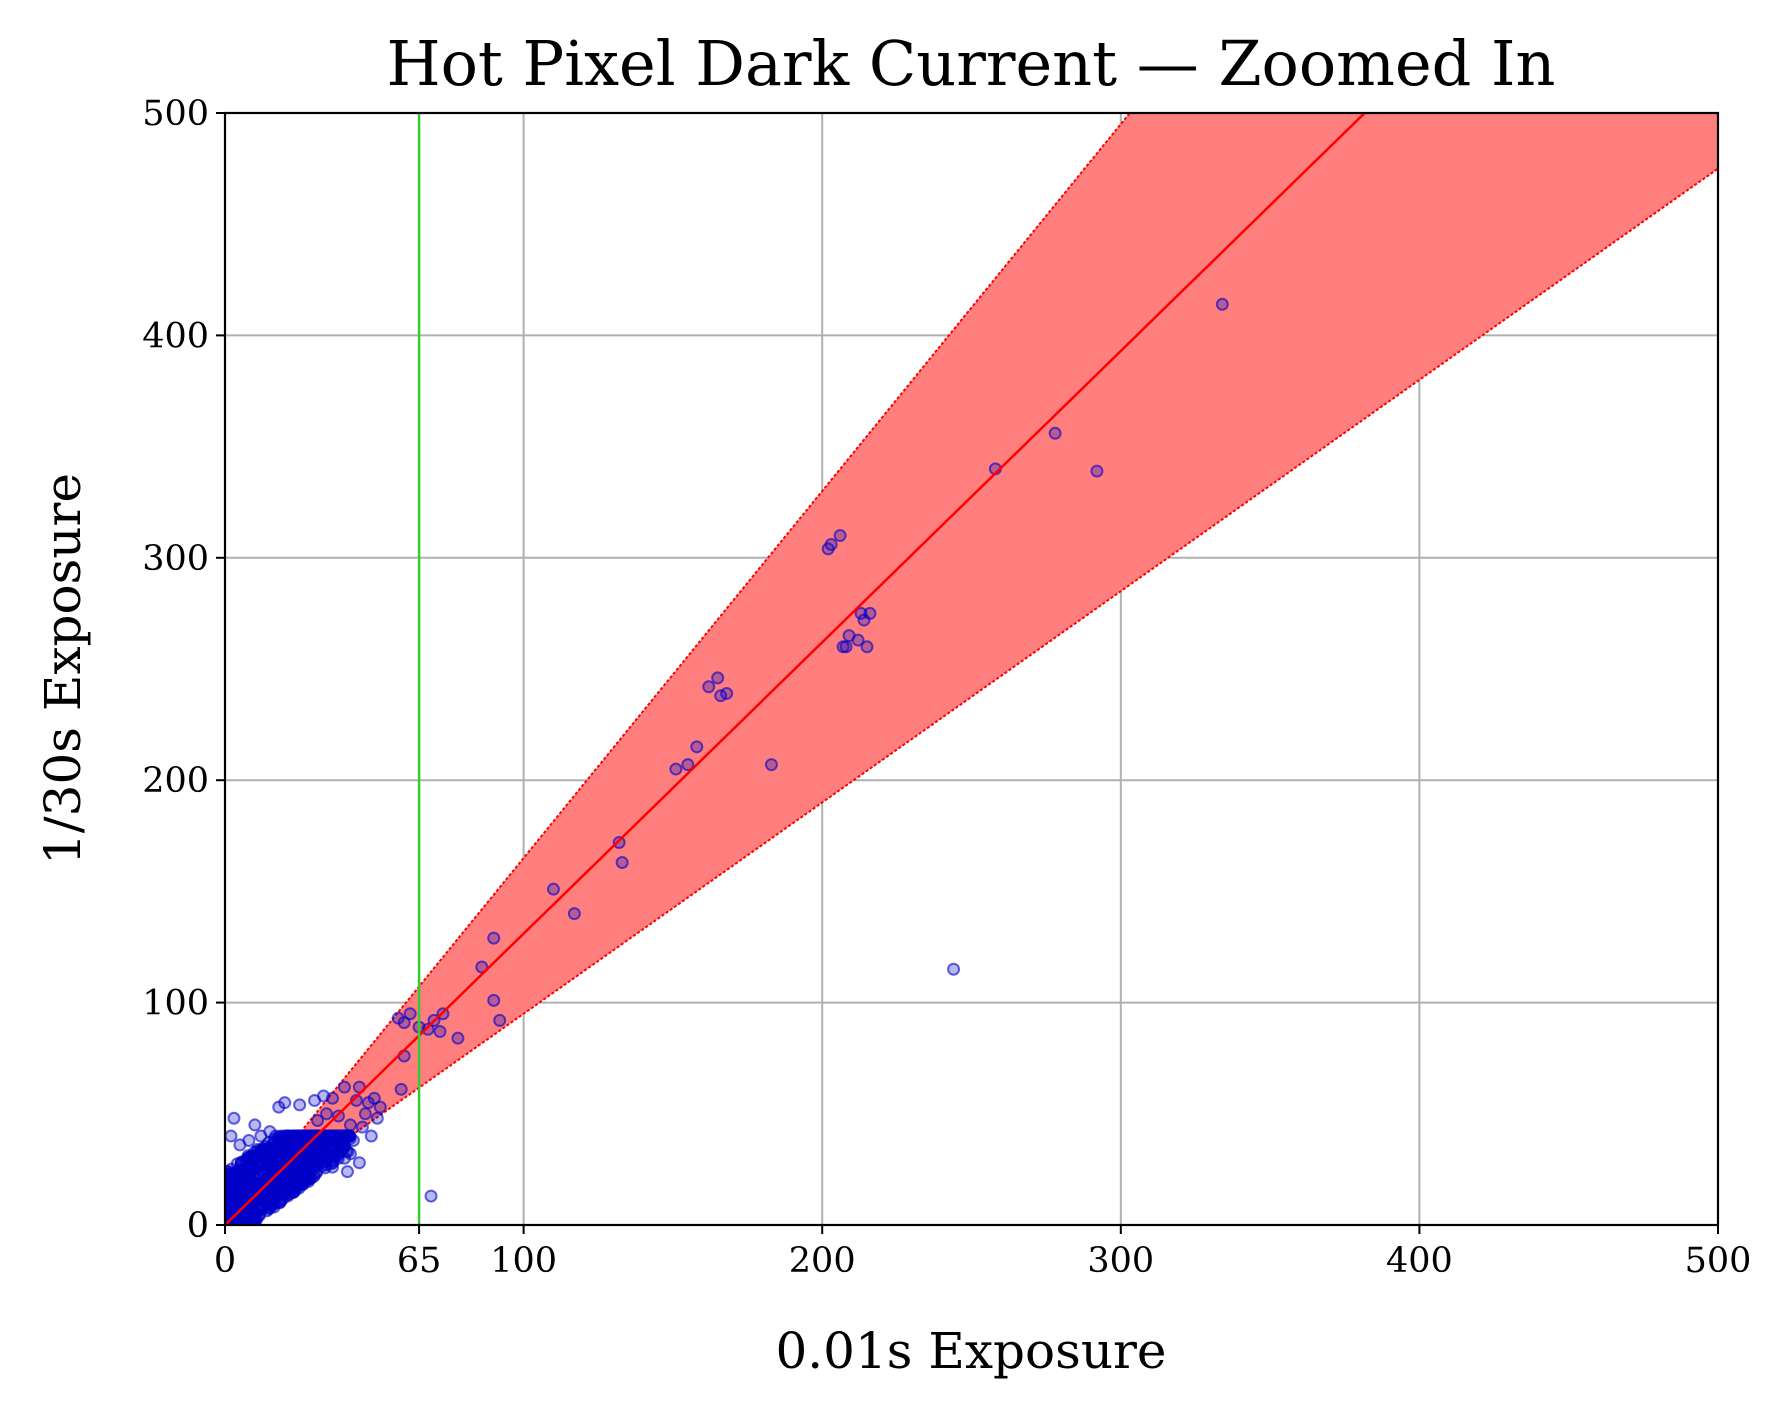 Image resolution: width=1778 pixels, height=1407 pixels. Describe the element at coordinates (523, 1261) in the screenshot. I see `x-tick-label: 100` at that location.